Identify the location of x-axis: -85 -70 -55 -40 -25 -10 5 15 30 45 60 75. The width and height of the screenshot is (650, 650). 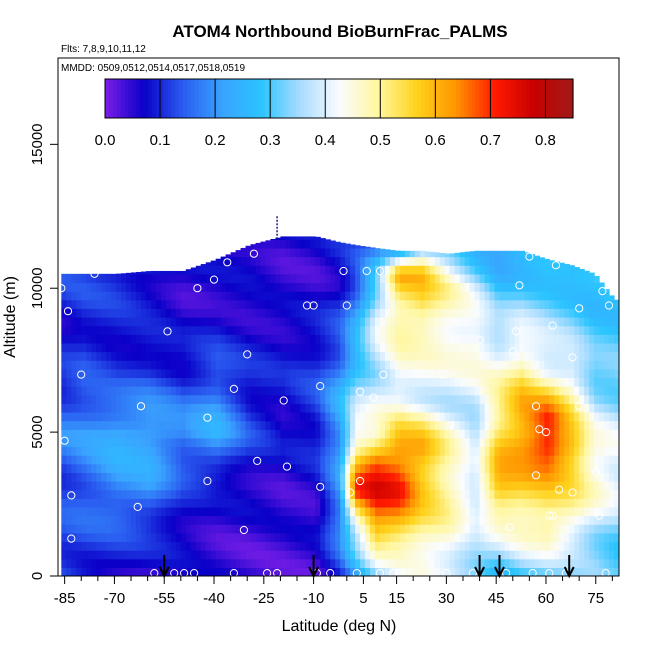
(333, 591).